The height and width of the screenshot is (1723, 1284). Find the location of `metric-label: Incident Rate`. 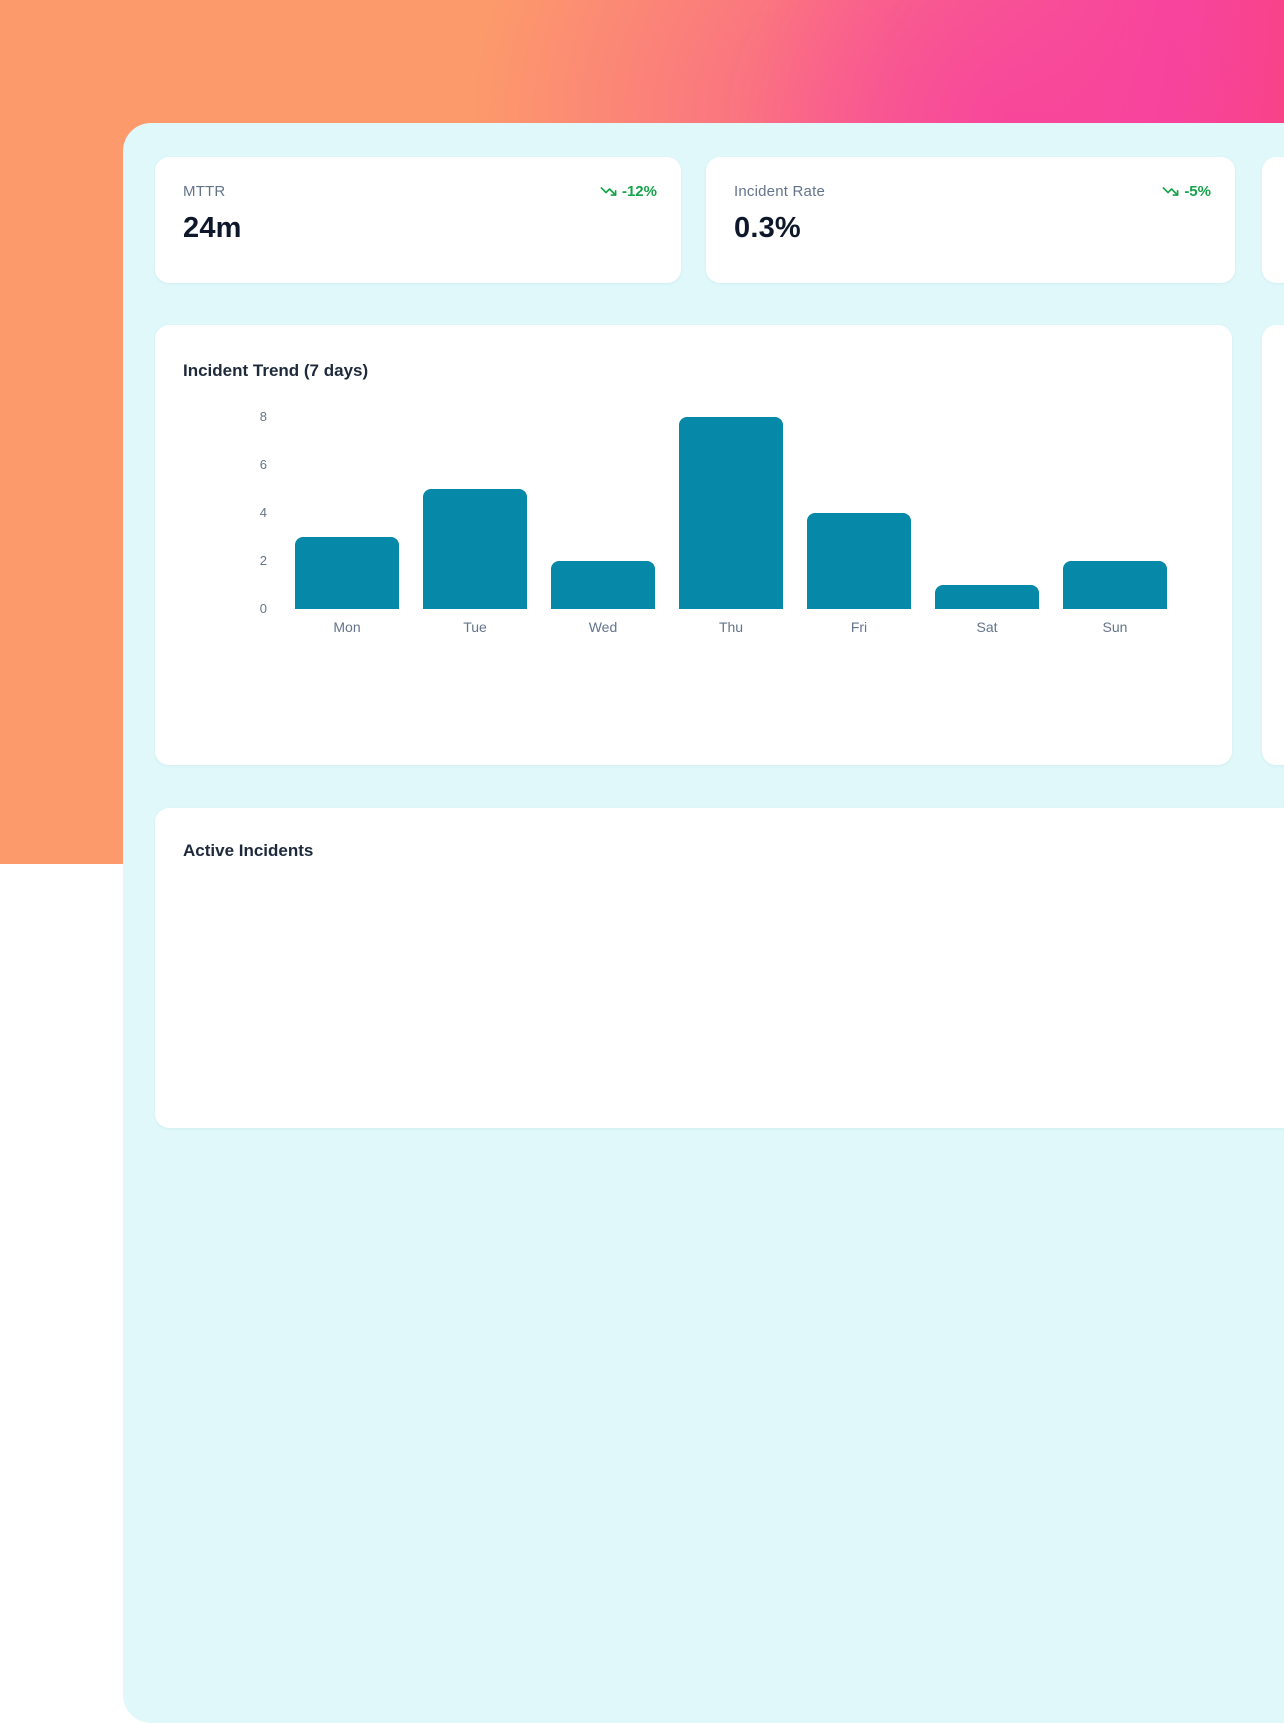

metric-label: Incident Rate is located at coordinates (779, 191).